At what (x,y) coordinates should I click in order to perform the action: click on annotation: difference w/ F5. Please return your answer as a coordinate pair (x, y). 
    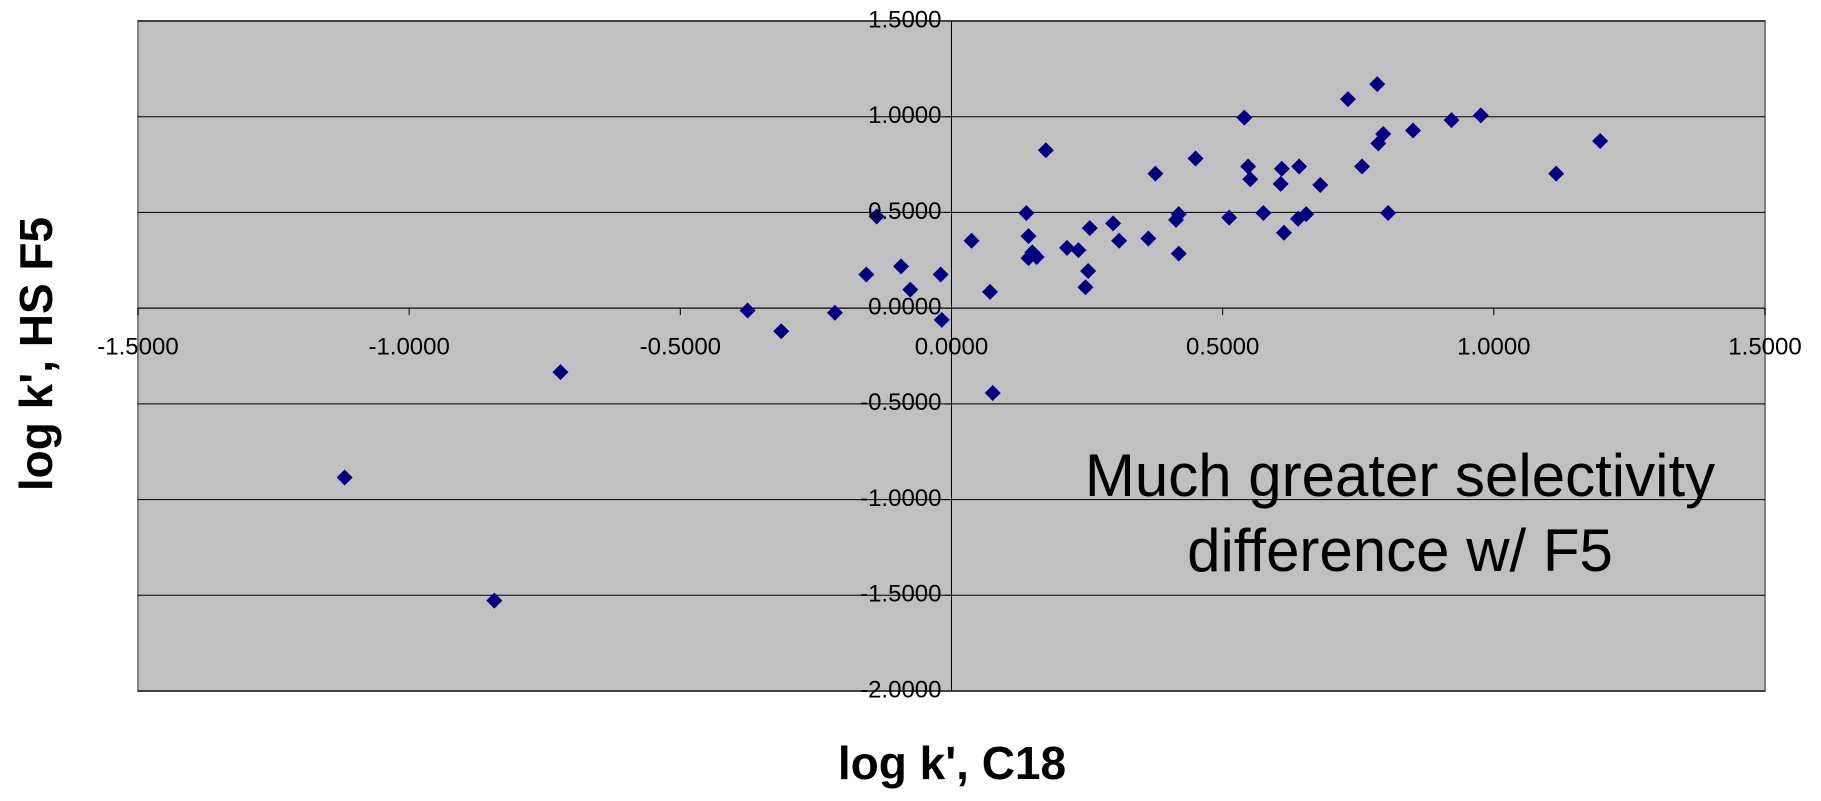
    Looking at the image, I should click on (1400, 550).